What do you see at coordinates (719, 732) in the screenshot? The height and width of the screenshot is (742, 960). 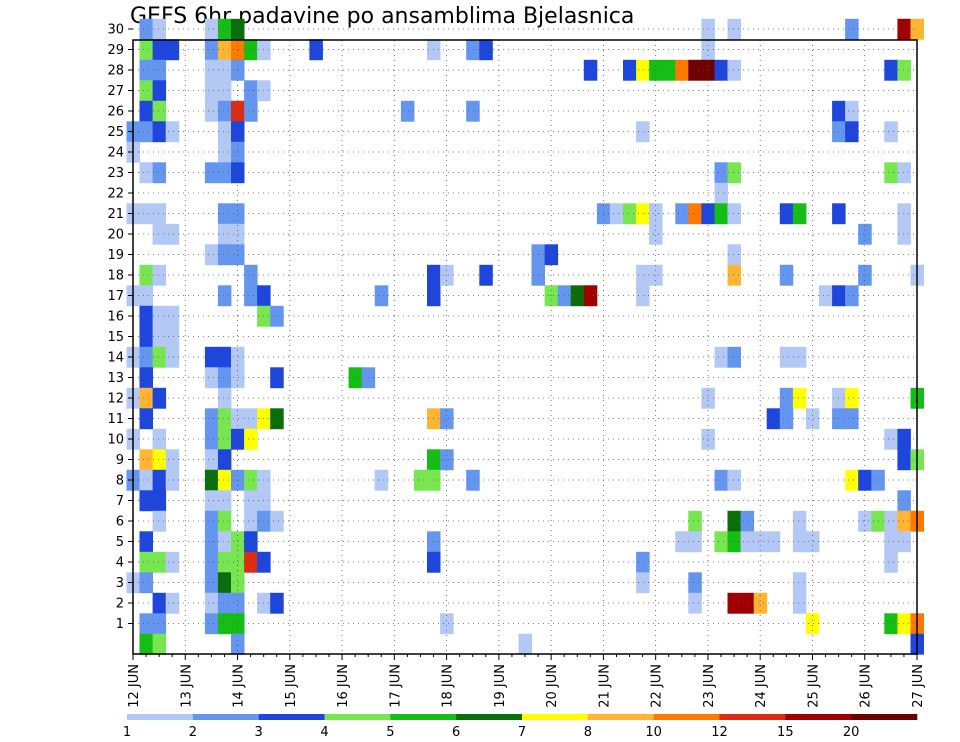 I see `colorbar-label: 12` at bounding box center [719, 732].